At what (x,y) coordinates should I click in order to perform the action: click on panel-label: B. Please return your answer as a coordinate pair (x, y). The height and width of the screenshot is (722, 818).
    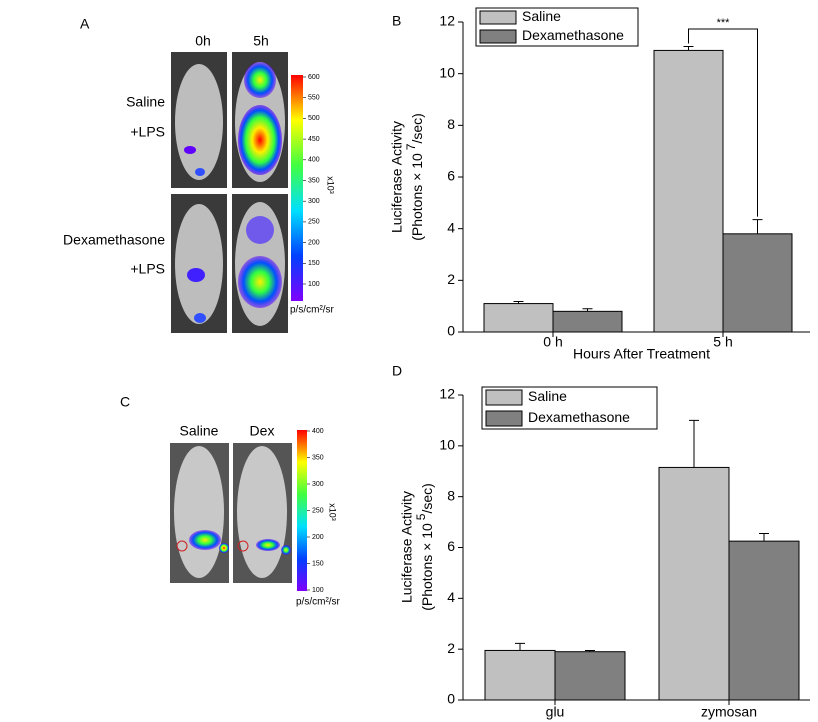
    Looking at the image, I should click on (396, 21).